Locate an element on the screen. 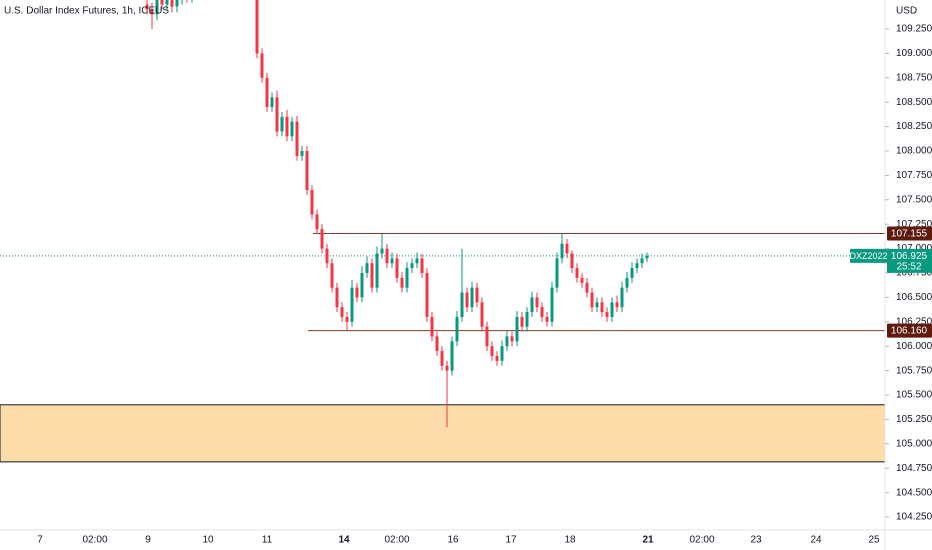 This screenshot has height=550, width=932. y-tick-label: 106.000 is located at coordinates (914, 346).